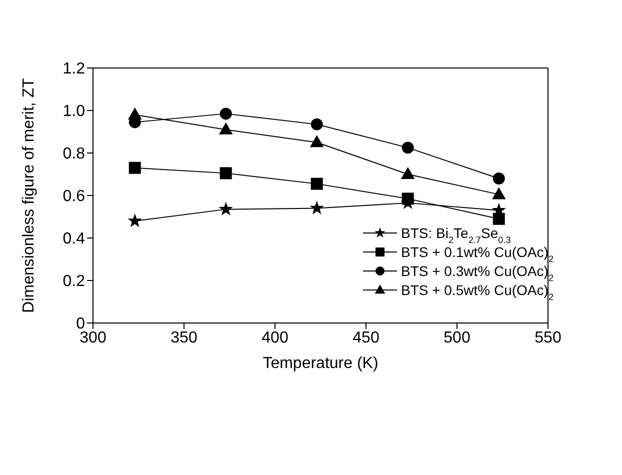 The width and height of the screenshot is (622, 475). What do you see at coordinates (74, 154) in the screenshot?
I see `y-tick-label: 0.8` at bounding box center [74, 154].